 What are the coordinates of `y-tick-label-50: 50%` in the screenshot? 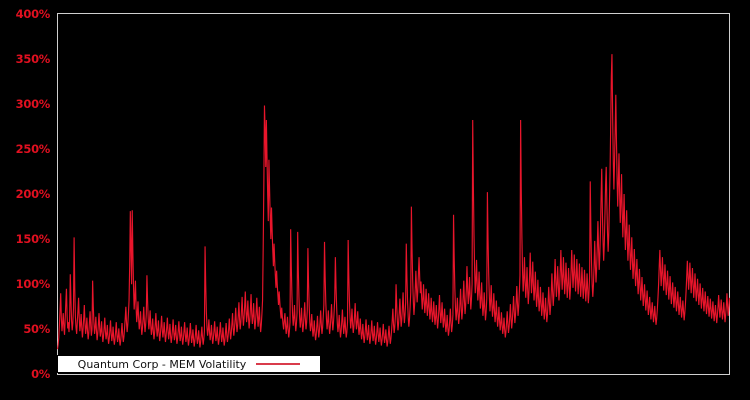 It's located at (36, 329).